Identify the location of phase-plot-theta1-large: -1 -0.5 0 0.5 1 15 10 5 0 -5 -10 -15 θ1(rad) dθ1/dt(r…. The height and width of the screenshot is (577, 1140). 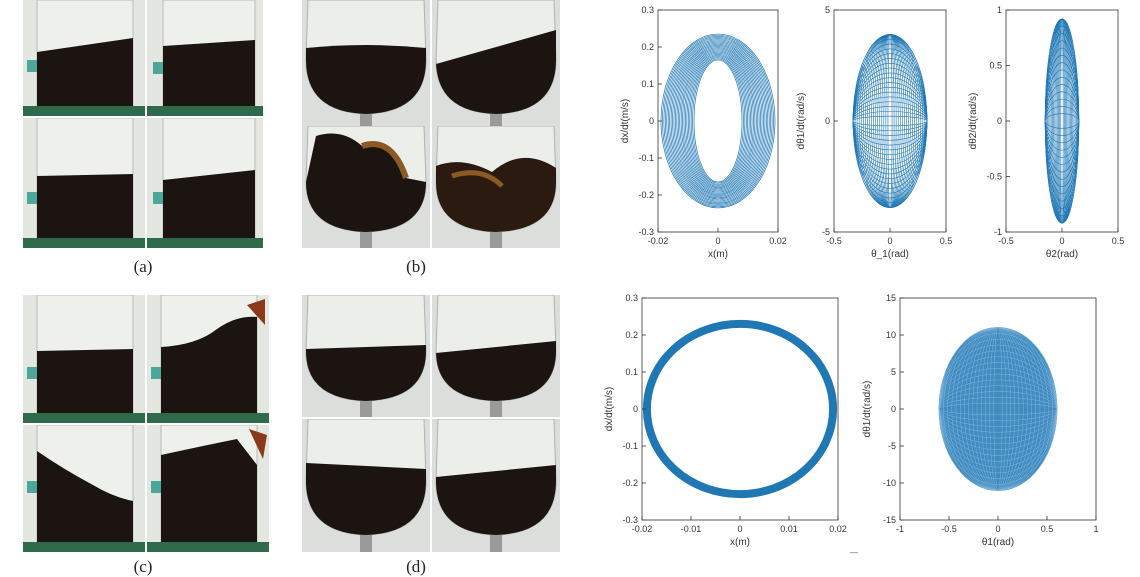
(980, 420).